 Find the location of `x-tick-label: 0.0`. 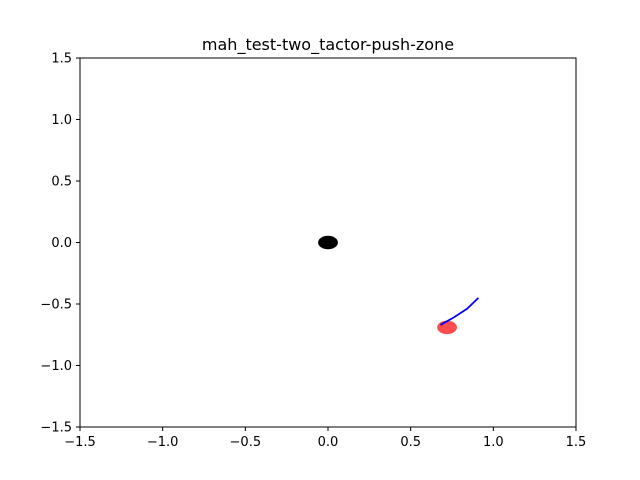

x-tick-label: 0.0 is located at coordinates (328, 442).